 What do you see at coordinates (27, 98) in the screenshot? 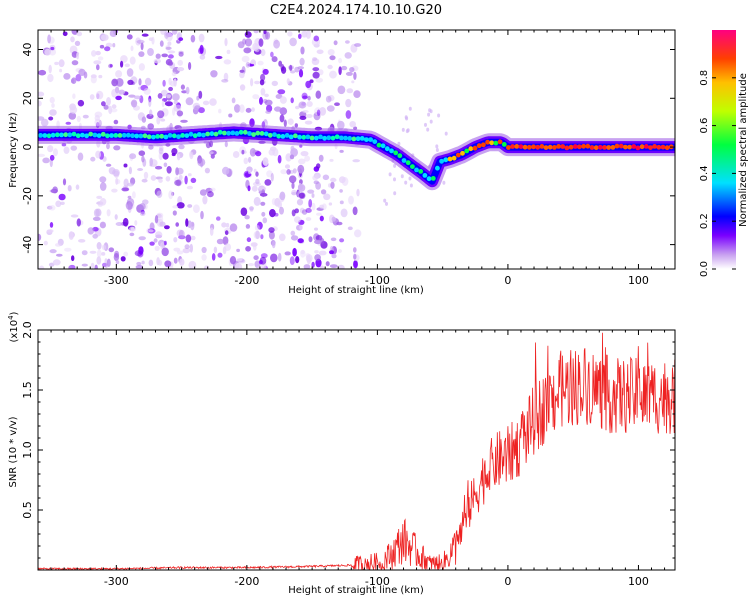
I see `y-tick-label: 20` at bounding box center [27, 98].